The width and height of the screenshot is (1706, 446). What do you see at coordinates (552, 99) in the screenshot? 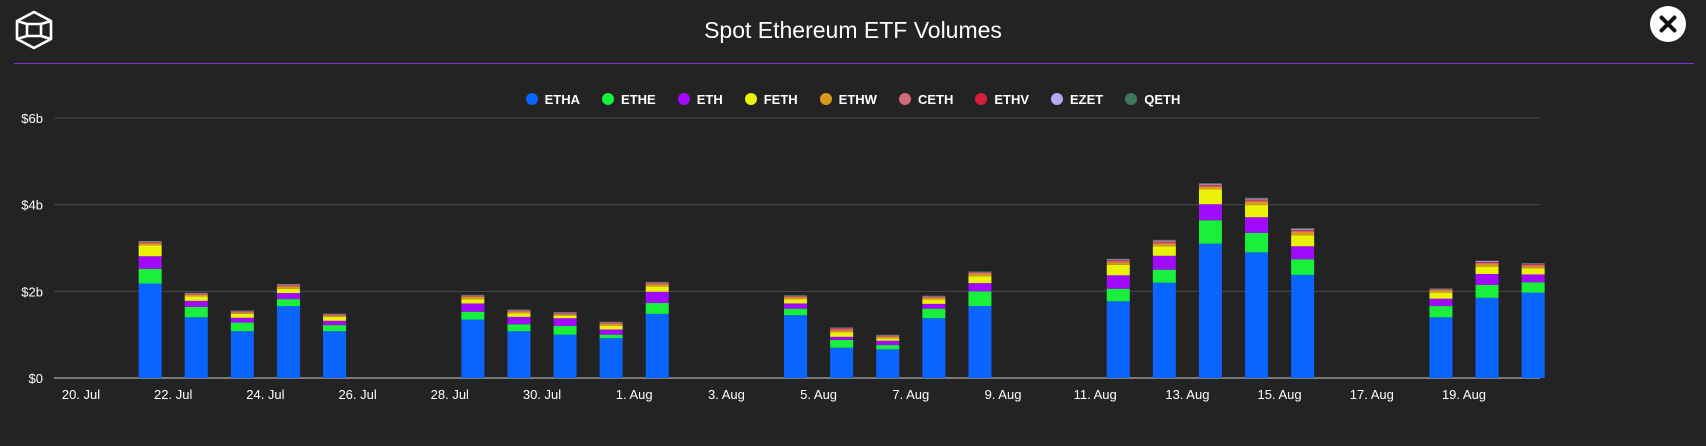
I see `legend-item-etha: ETHA` at bounding box center [552, 99].